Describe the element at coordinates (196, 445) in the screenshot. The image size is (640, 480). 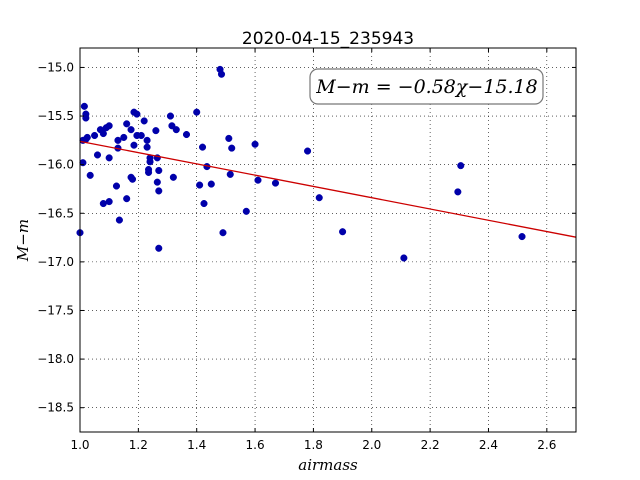
I see `x-tick-label: 1.4` at that location.